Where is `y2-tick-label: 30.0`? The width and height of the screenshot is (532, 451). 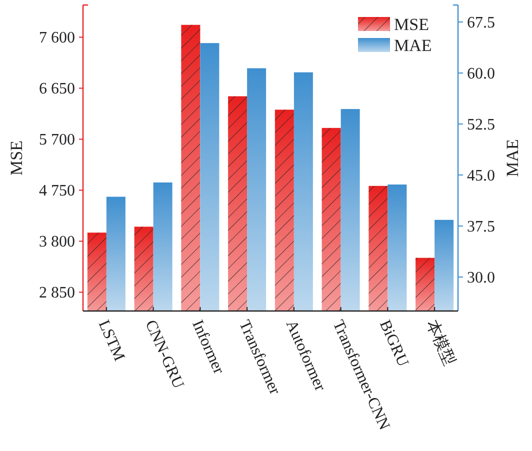 y2-tick-label: 30.0 is located at coordinates (481, 278).